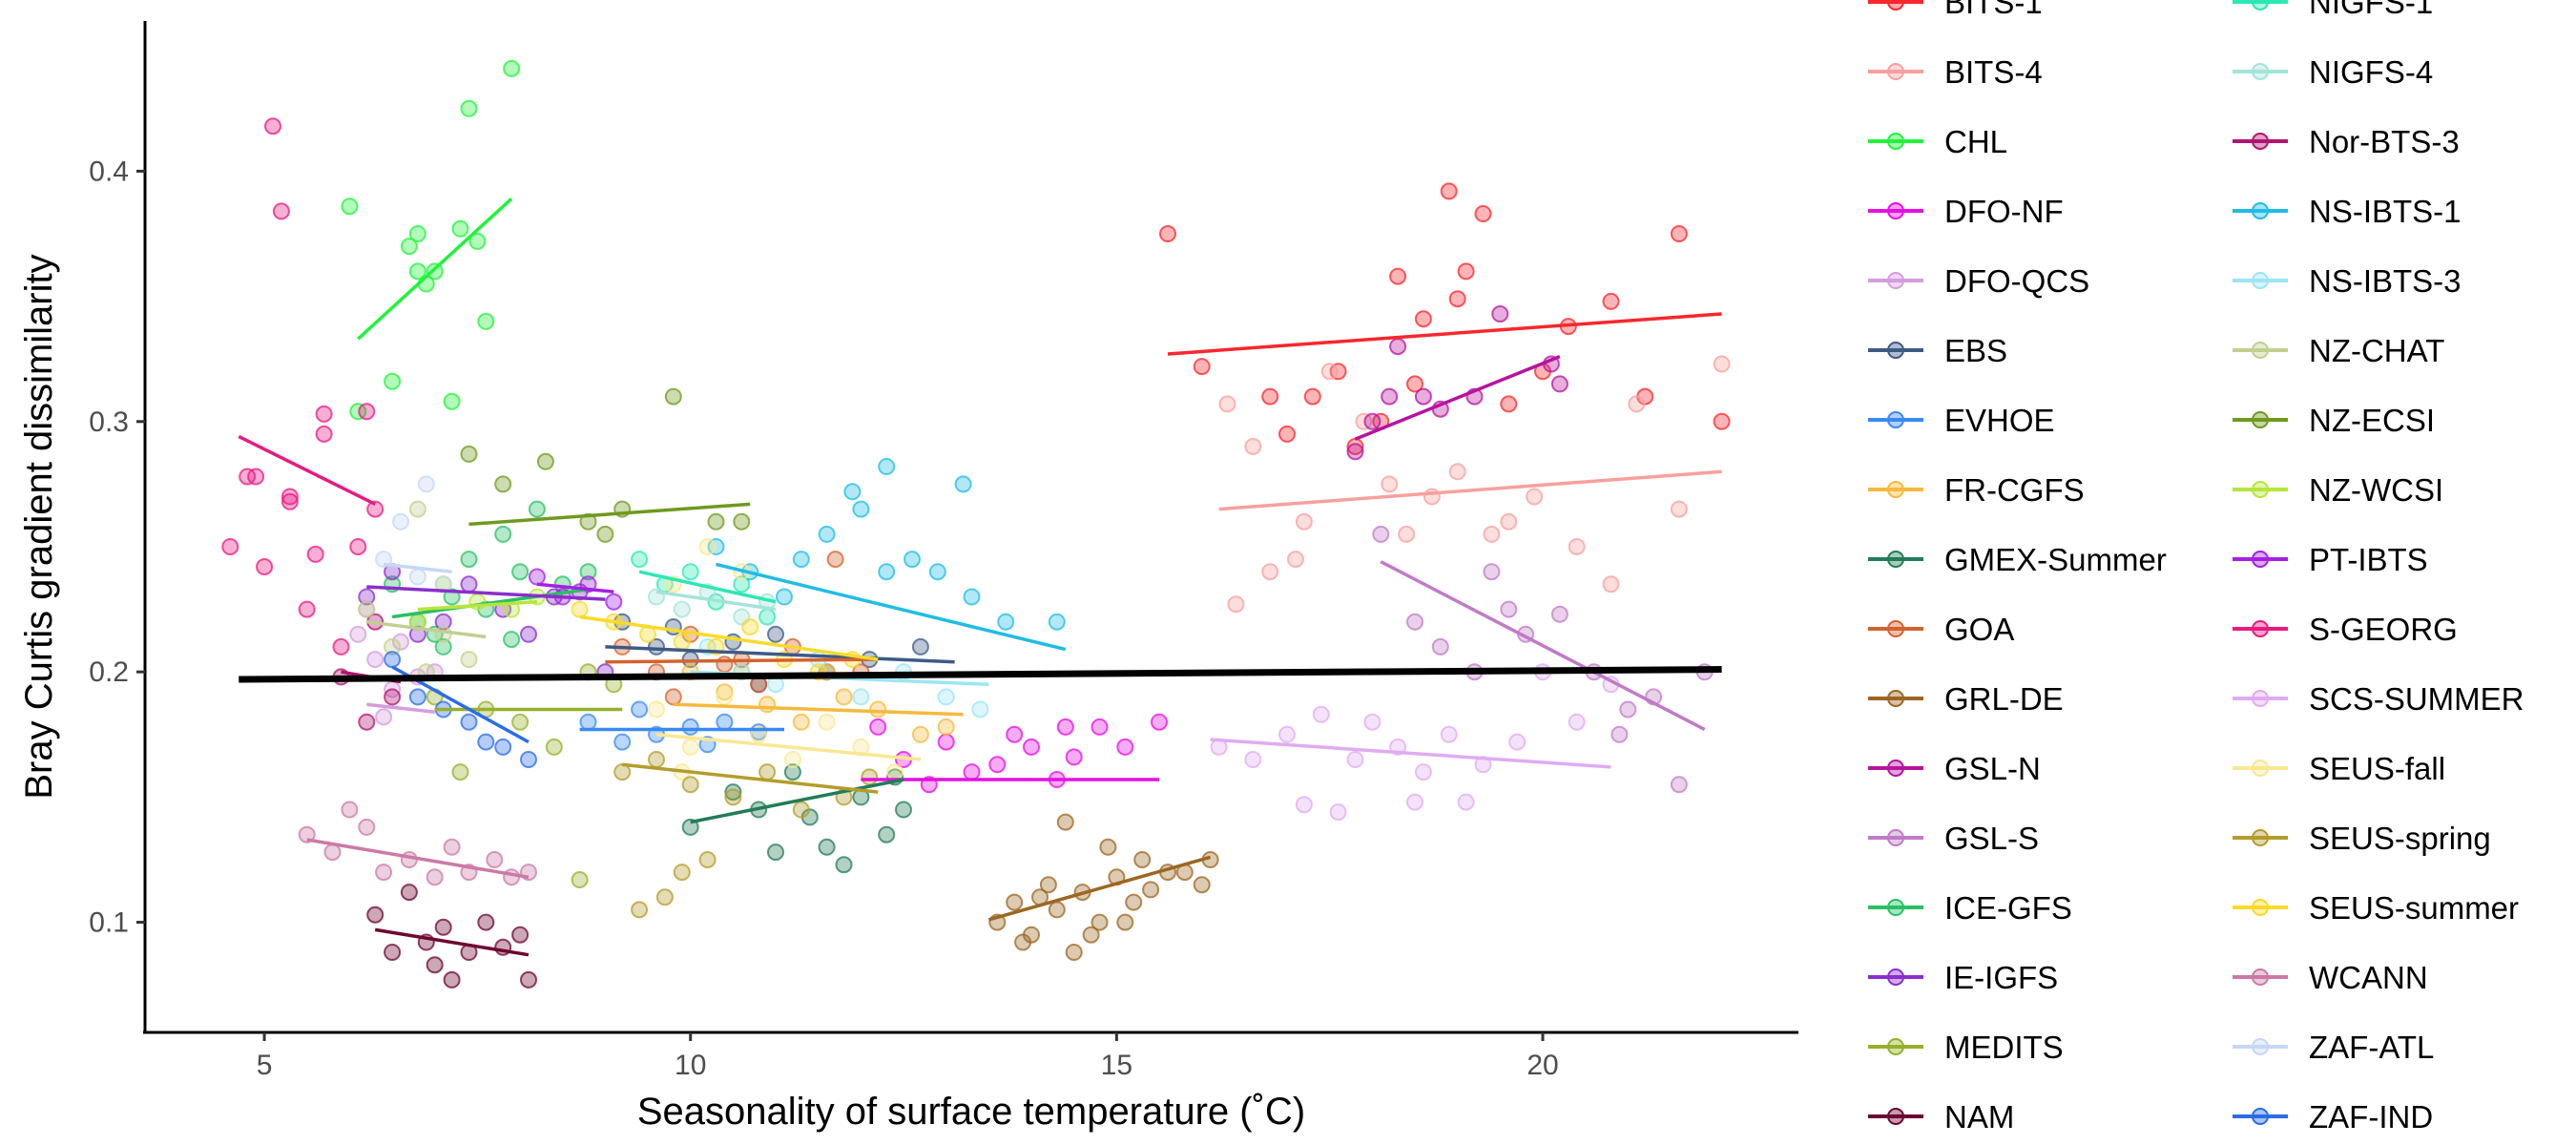  Describe the element at coordinates (2384, 141) in the screenshot. I see `legend-label: Nor-BTS-3` at that location.